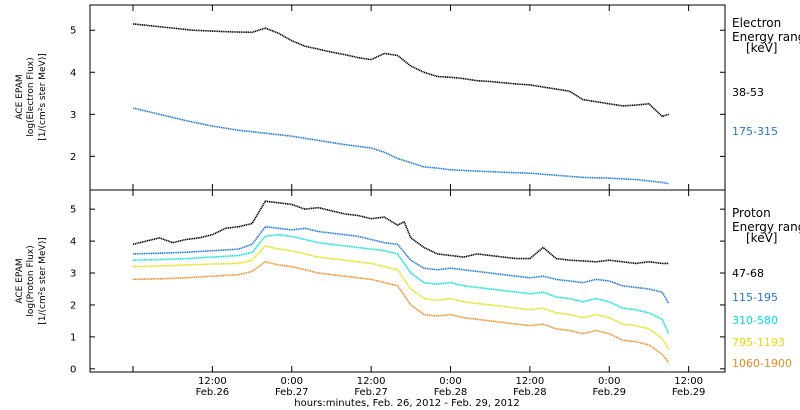 The height and width of the screenshot is (410, 800). What do you see at coordinates (213, 392) in the screenshot?
I see `x-tick-date-label: Feb.26` at bounding box center [213, 392].